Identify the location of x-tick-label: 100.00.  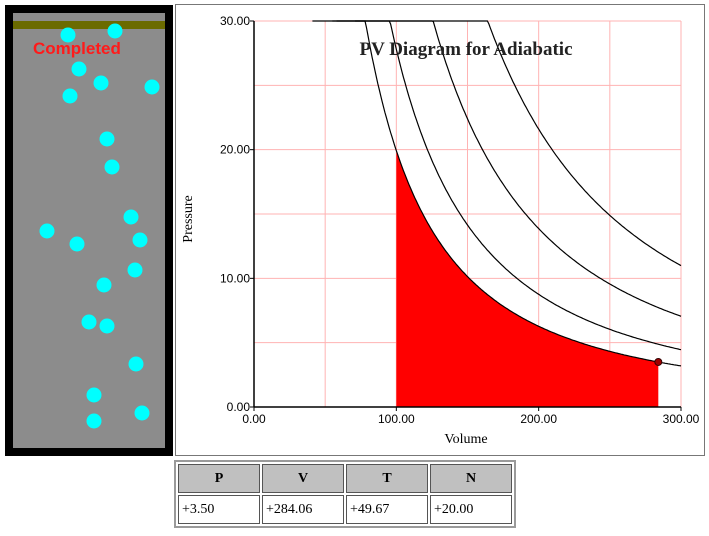
(396, 419).